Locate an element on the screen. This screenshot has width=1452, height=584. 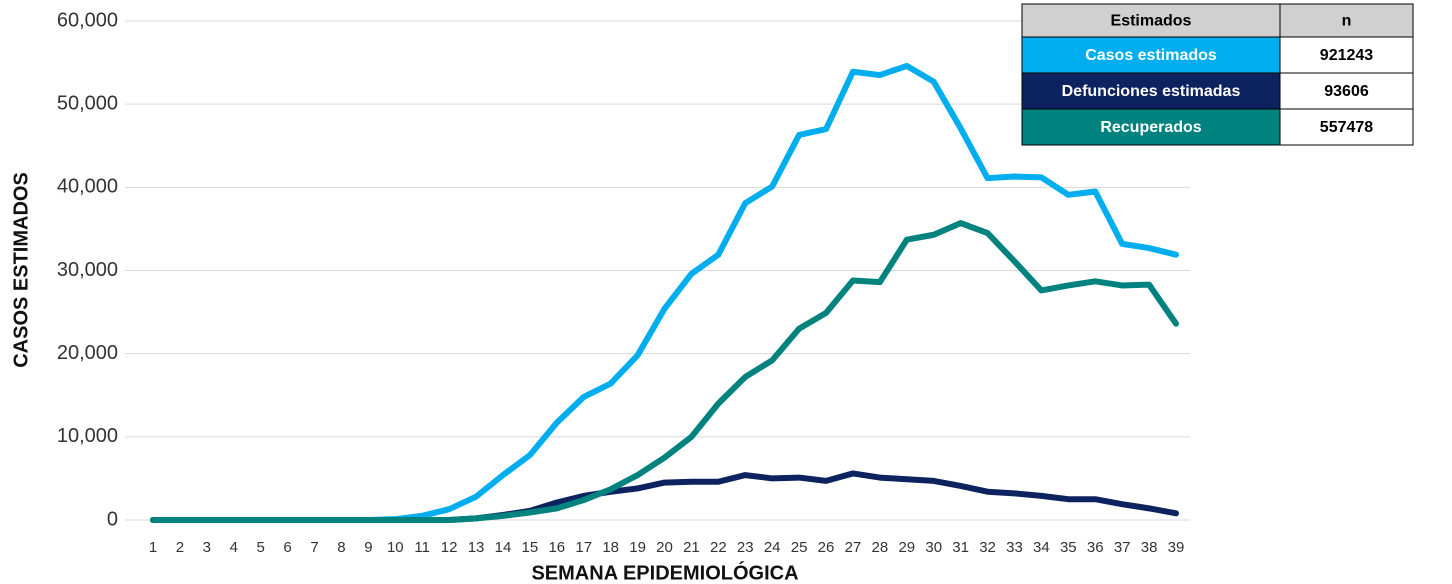
x-tick-label: 16 is located at coordinates (556, 547).